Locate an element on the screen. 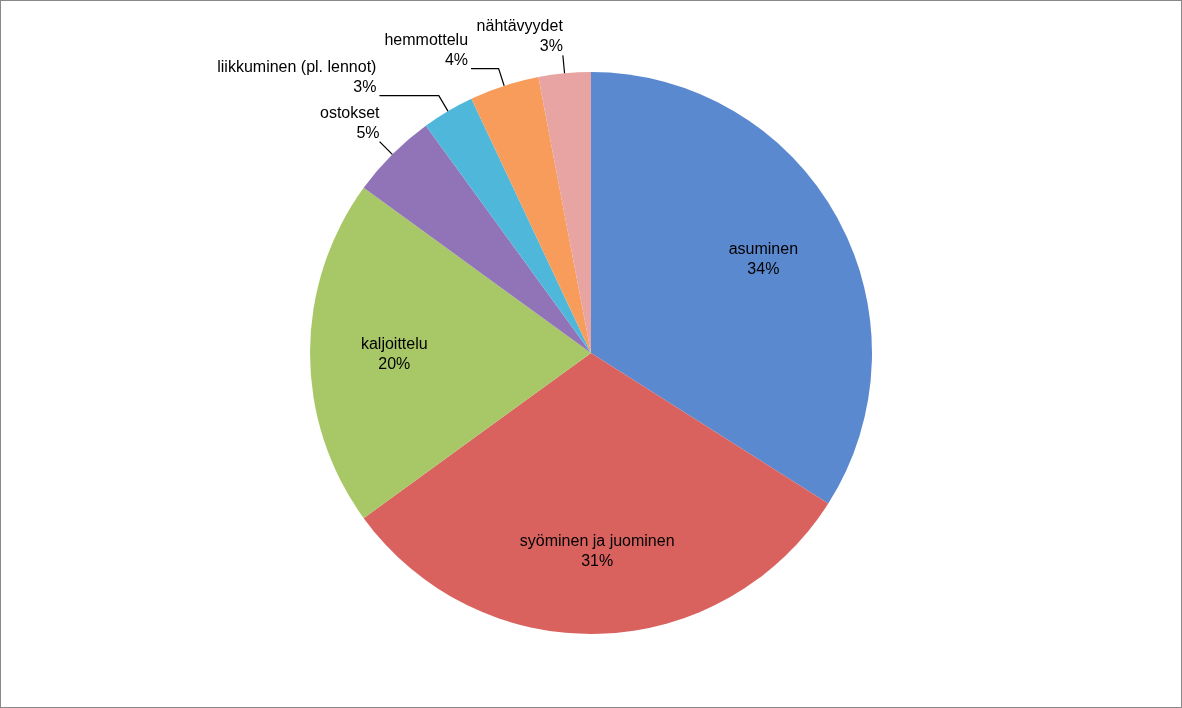 This screenshot has width=1182, height=708. data-label: 34% is located at coordinates (763, 269).